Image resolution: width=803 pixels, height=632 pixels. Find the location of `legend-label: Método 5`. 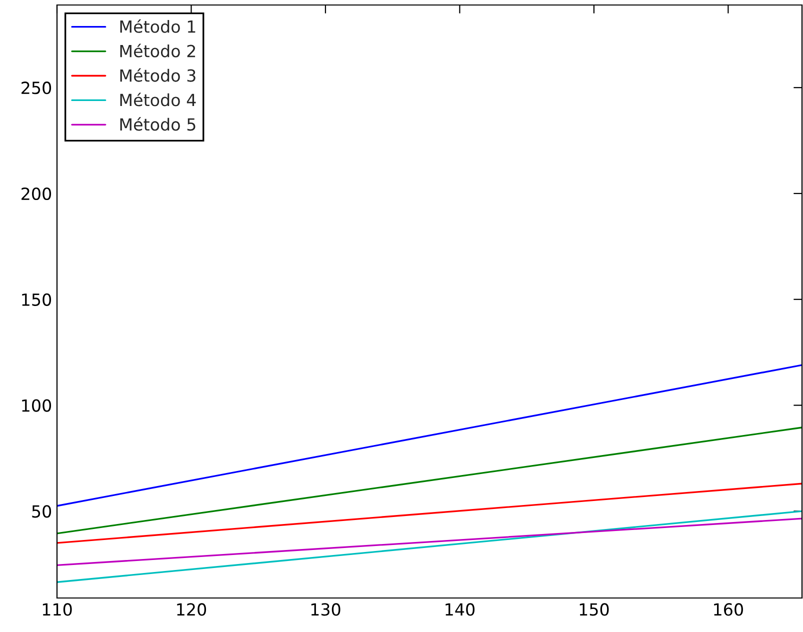

legend-label: Método 5 is located at coordinates (158, 124).